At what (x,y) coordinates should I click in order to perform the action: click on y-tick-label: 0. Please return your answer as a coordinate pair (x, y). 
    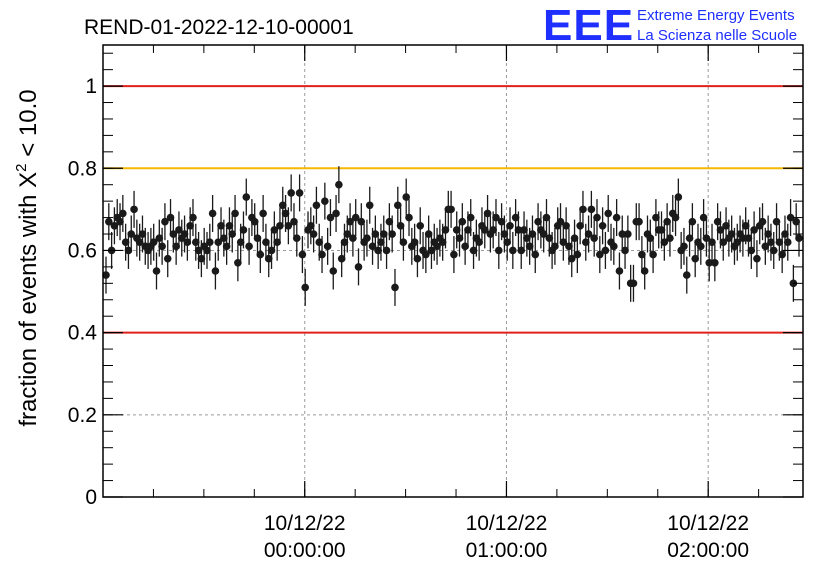
    Looking at the image, I should click on (91, 497).